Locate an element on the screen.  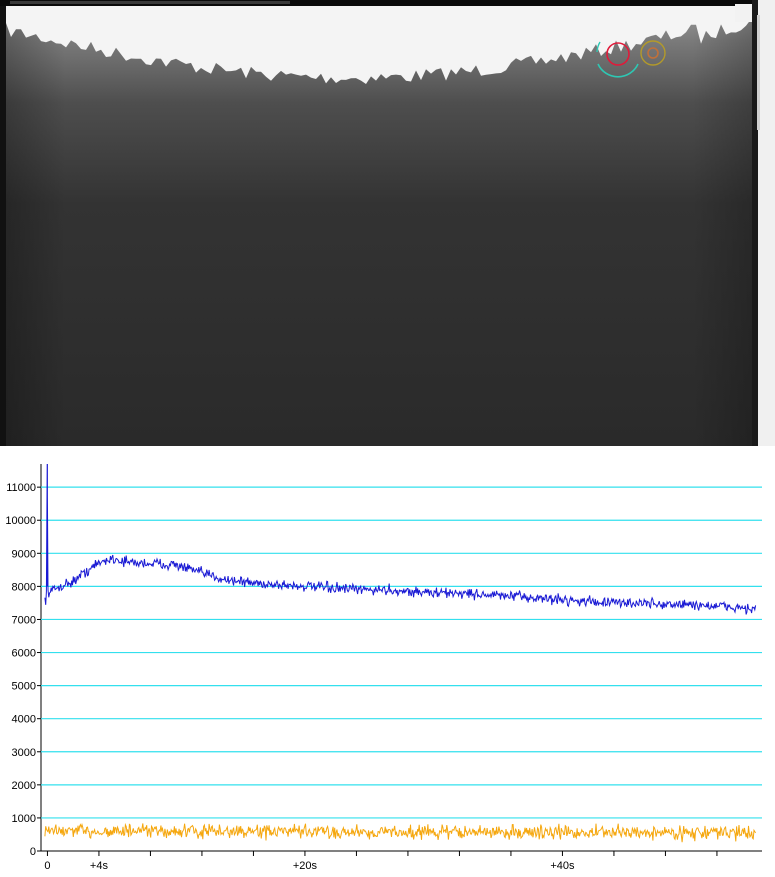
x-tick-label: +20s is located at coordinates (305, 866).